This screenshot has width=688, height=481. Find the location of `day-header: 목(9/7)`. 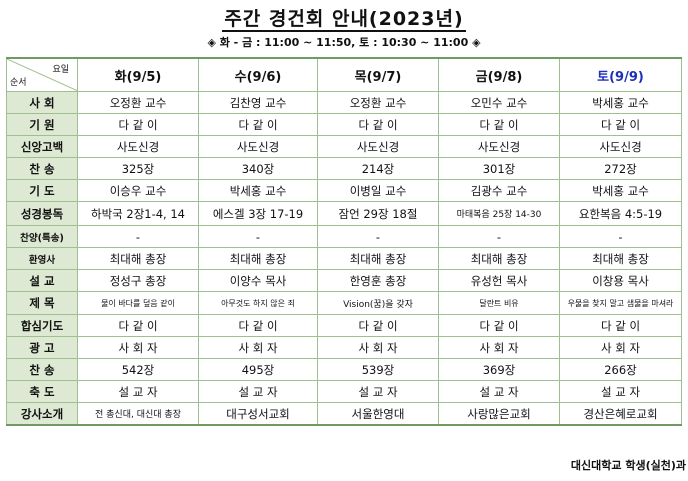

day-header: 목(9/7) is located at coordinates (378, 74).